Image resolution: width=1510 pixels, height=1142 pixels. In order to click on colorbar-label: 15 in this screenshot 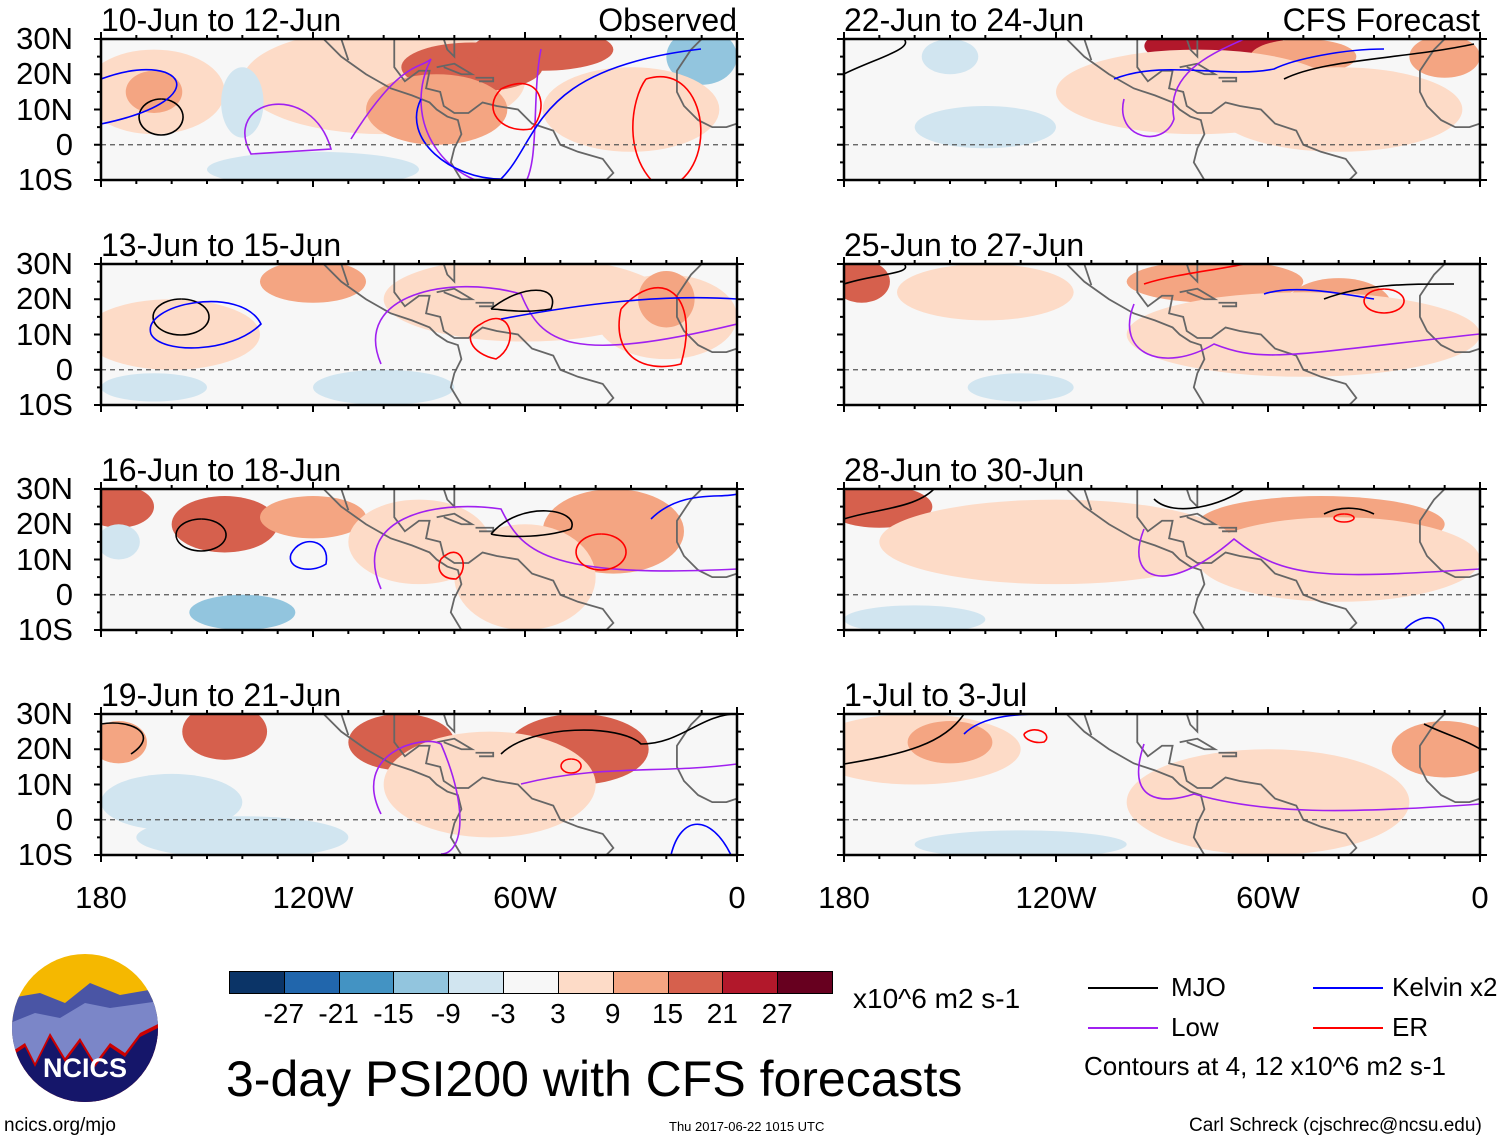, I will do `click(667, 1013)`.